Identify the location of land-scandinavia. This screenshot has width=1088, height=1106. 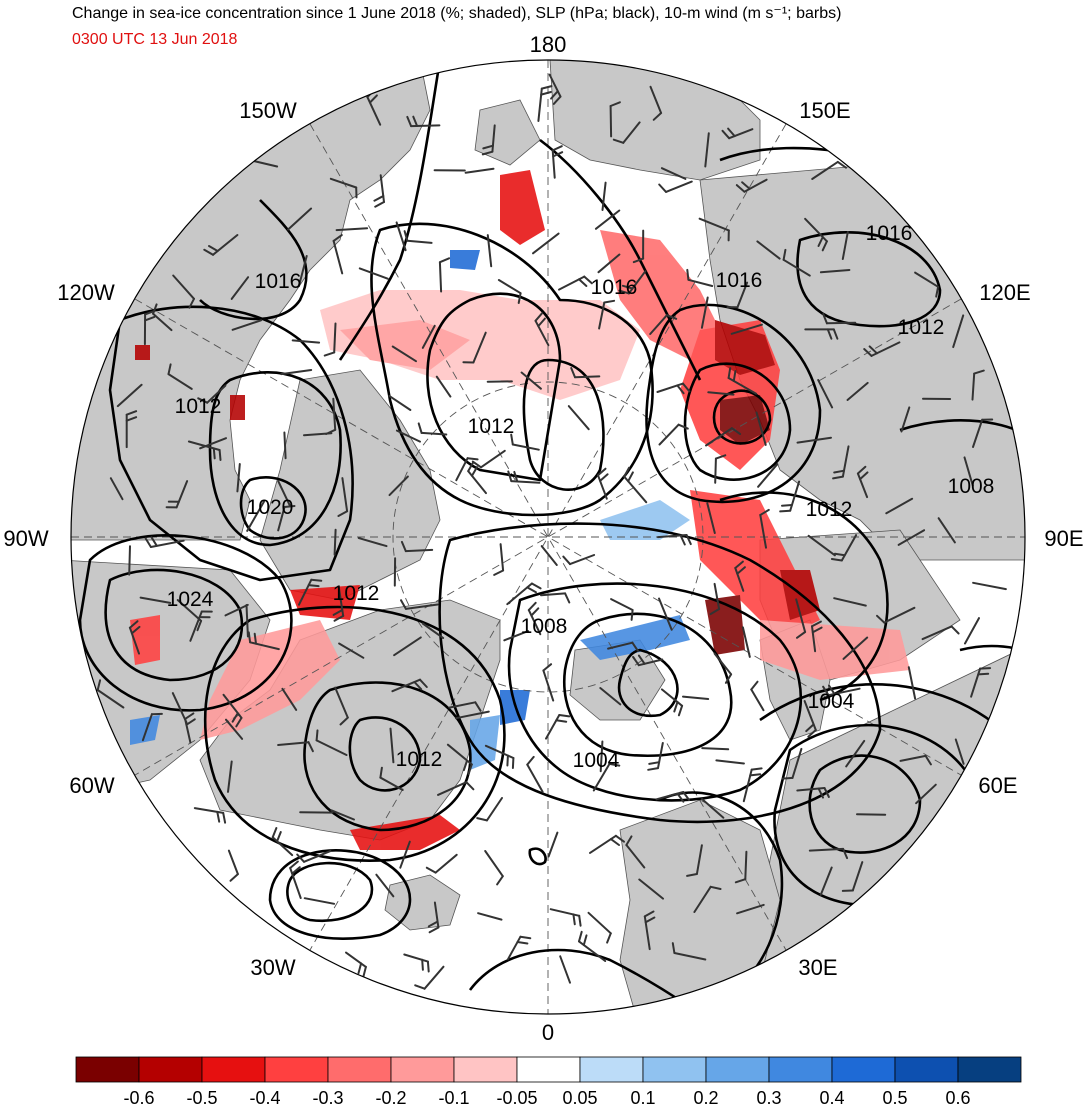
(700, 906).